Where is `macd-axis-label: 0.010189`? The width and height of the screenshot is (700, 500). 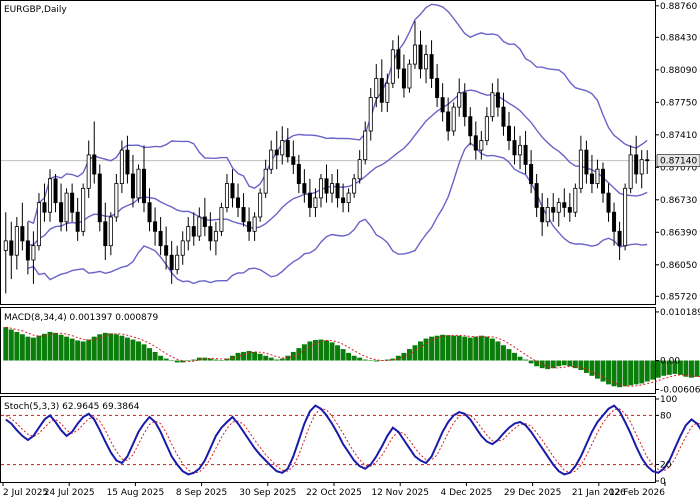 macd-axis-label: 0.010189 is located at coordinates (680, 313).